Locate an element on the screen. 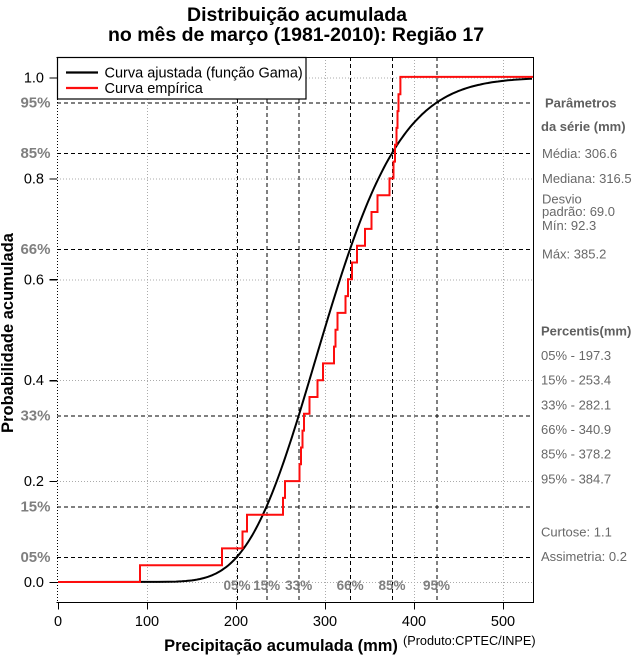  svg-text: 200 is located at coordinates (236, 622).